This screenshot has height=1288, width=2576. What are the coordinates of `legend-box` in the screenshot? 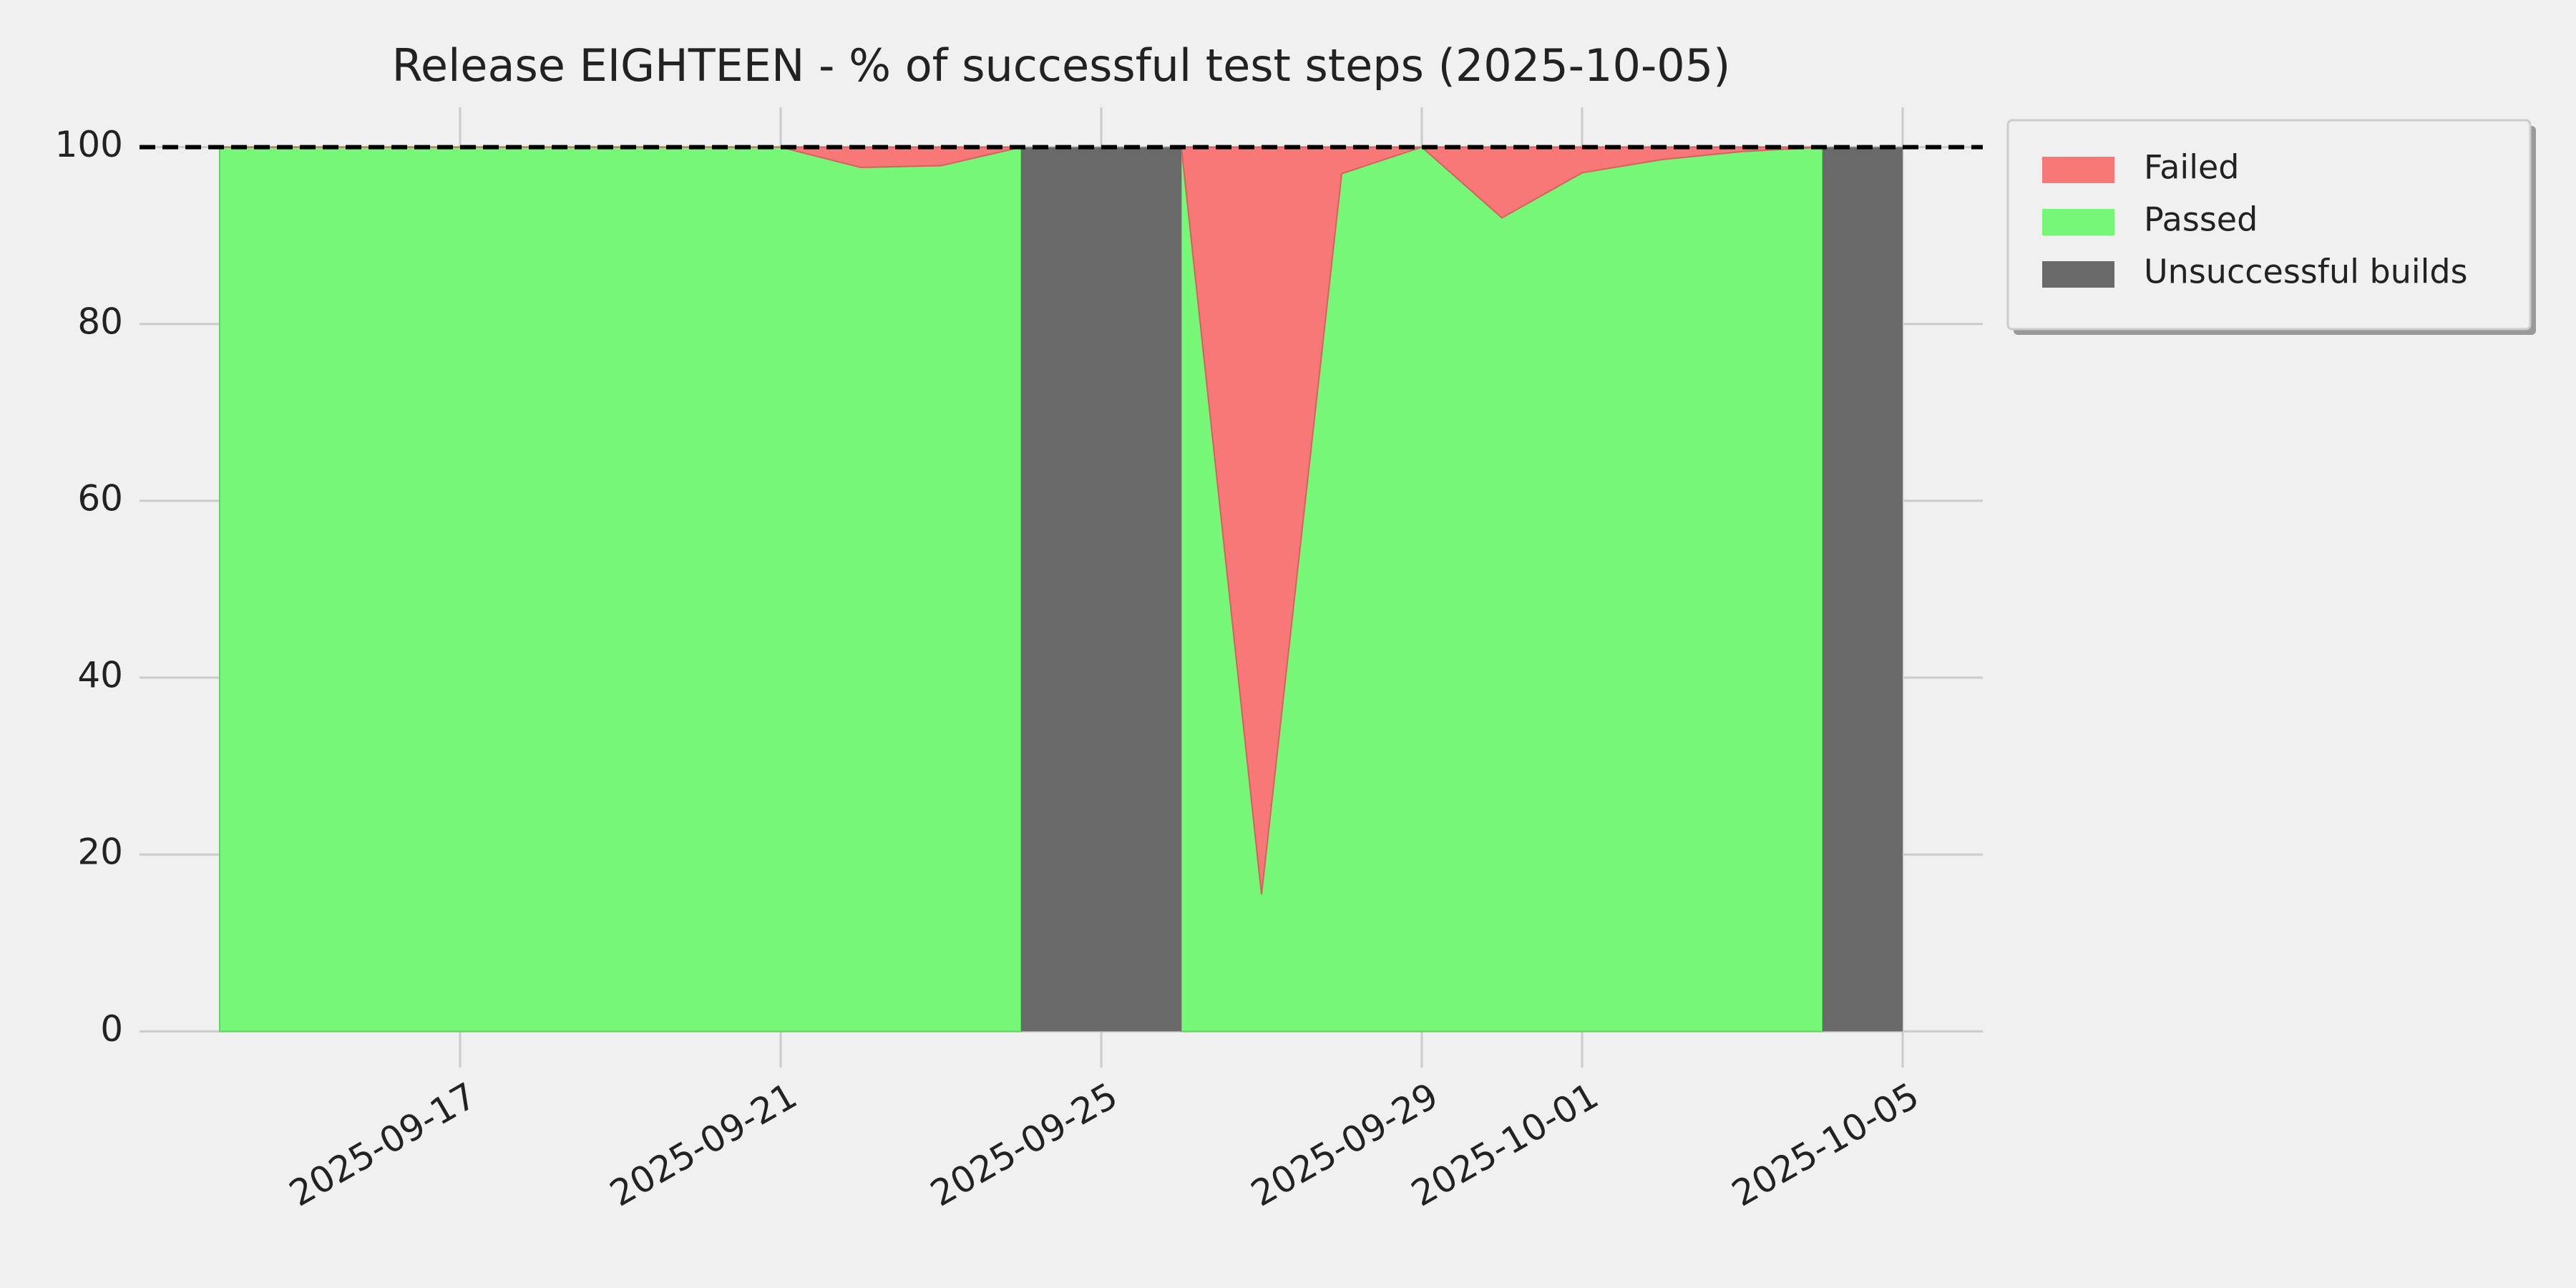 It's located at (2269, 225).